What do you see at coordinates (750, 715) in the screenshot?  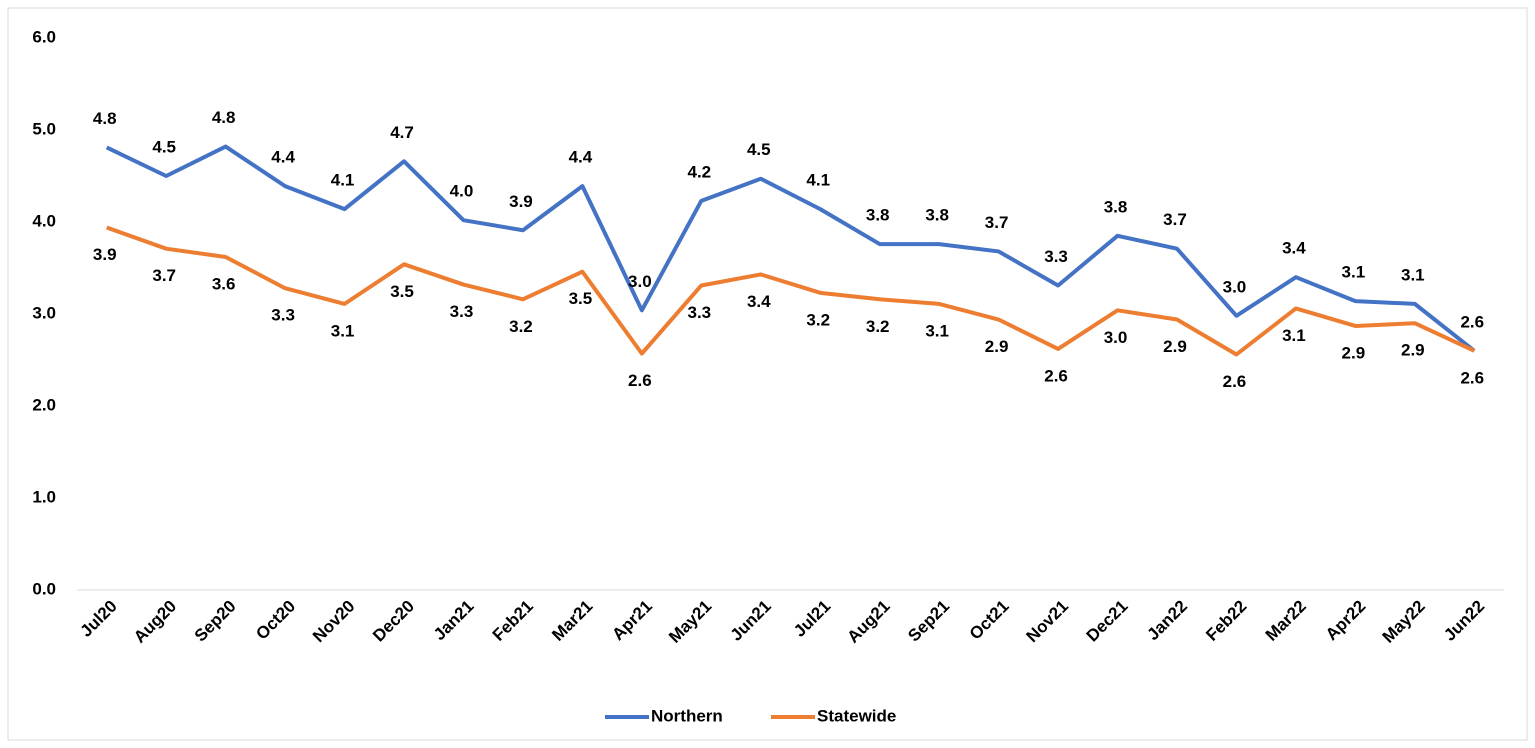 I see `legend: Northern Statewide` at bounding box center [750, 715].